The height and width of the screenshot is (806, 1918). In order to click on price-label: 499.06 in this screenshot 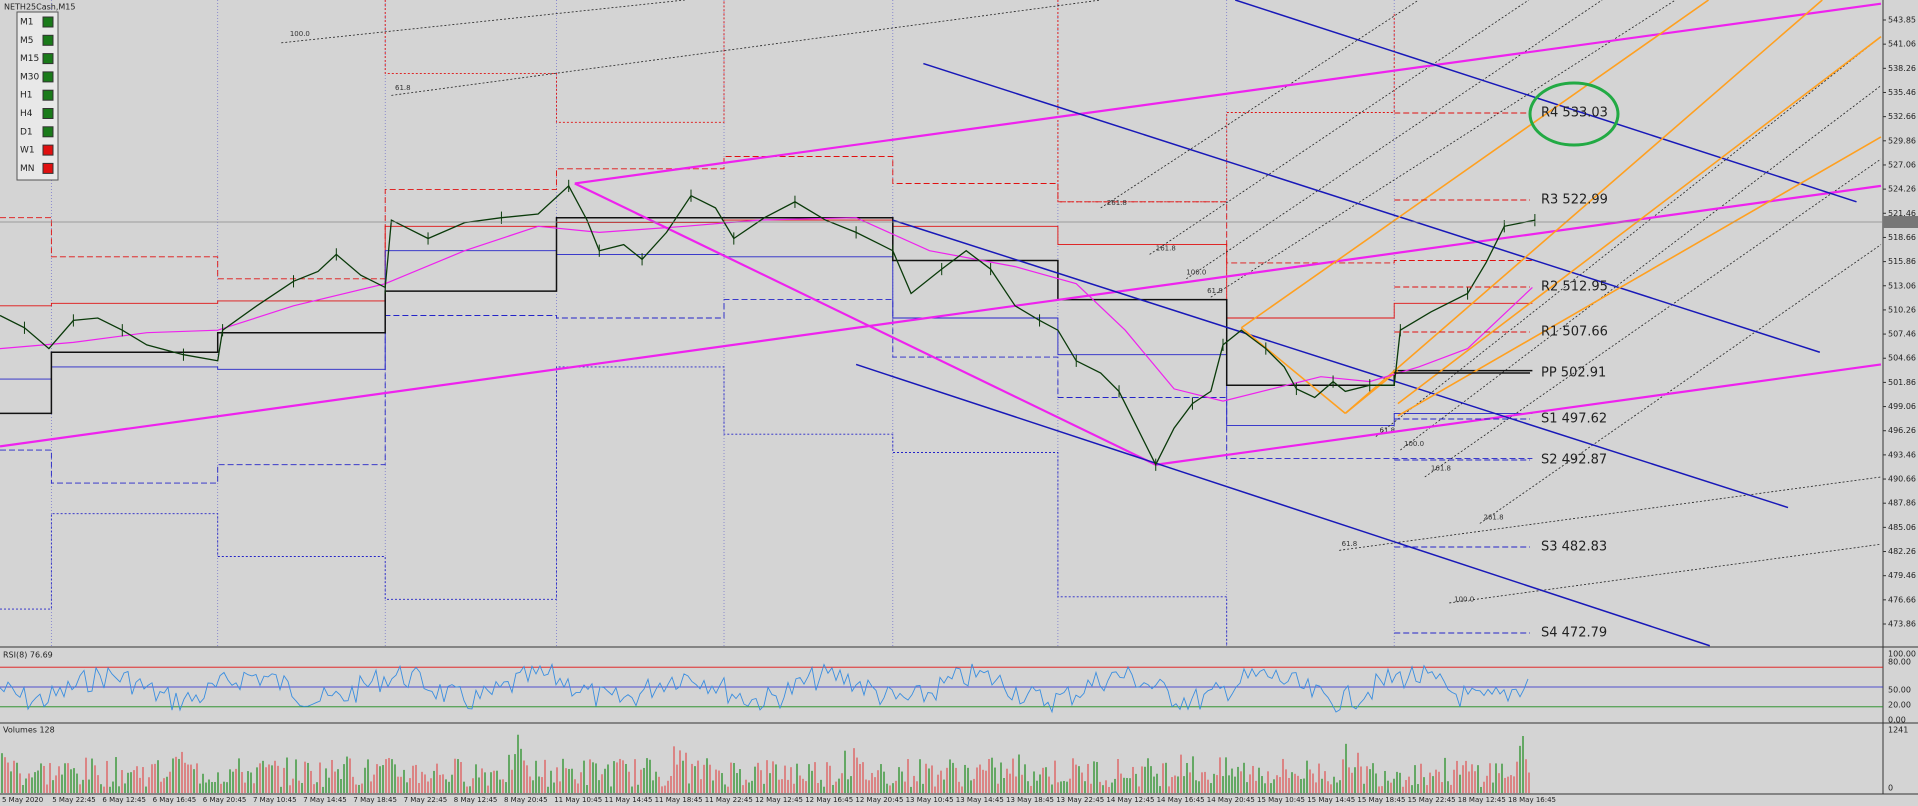, I will do `click(1902, 406)`.